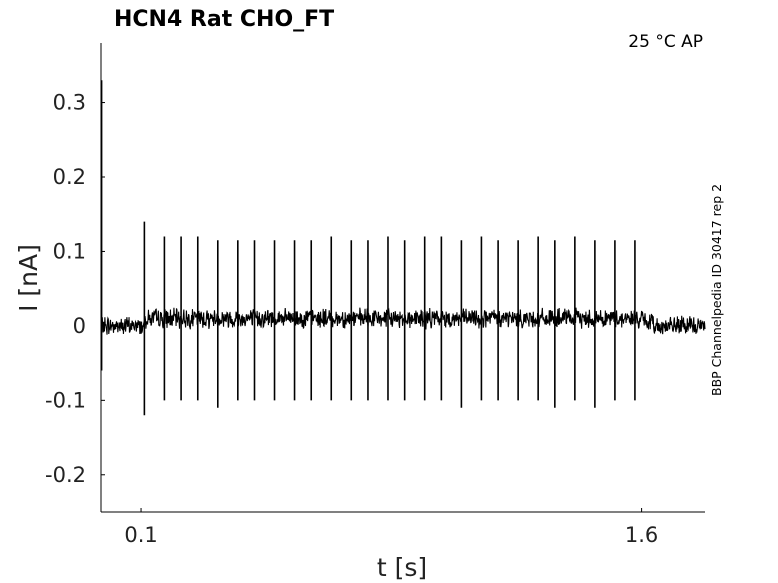 This screenshot has height=583, width=778. Describe the element at coordinates (403, 321) in the screenshot. I see `trace-baseline` at that location.